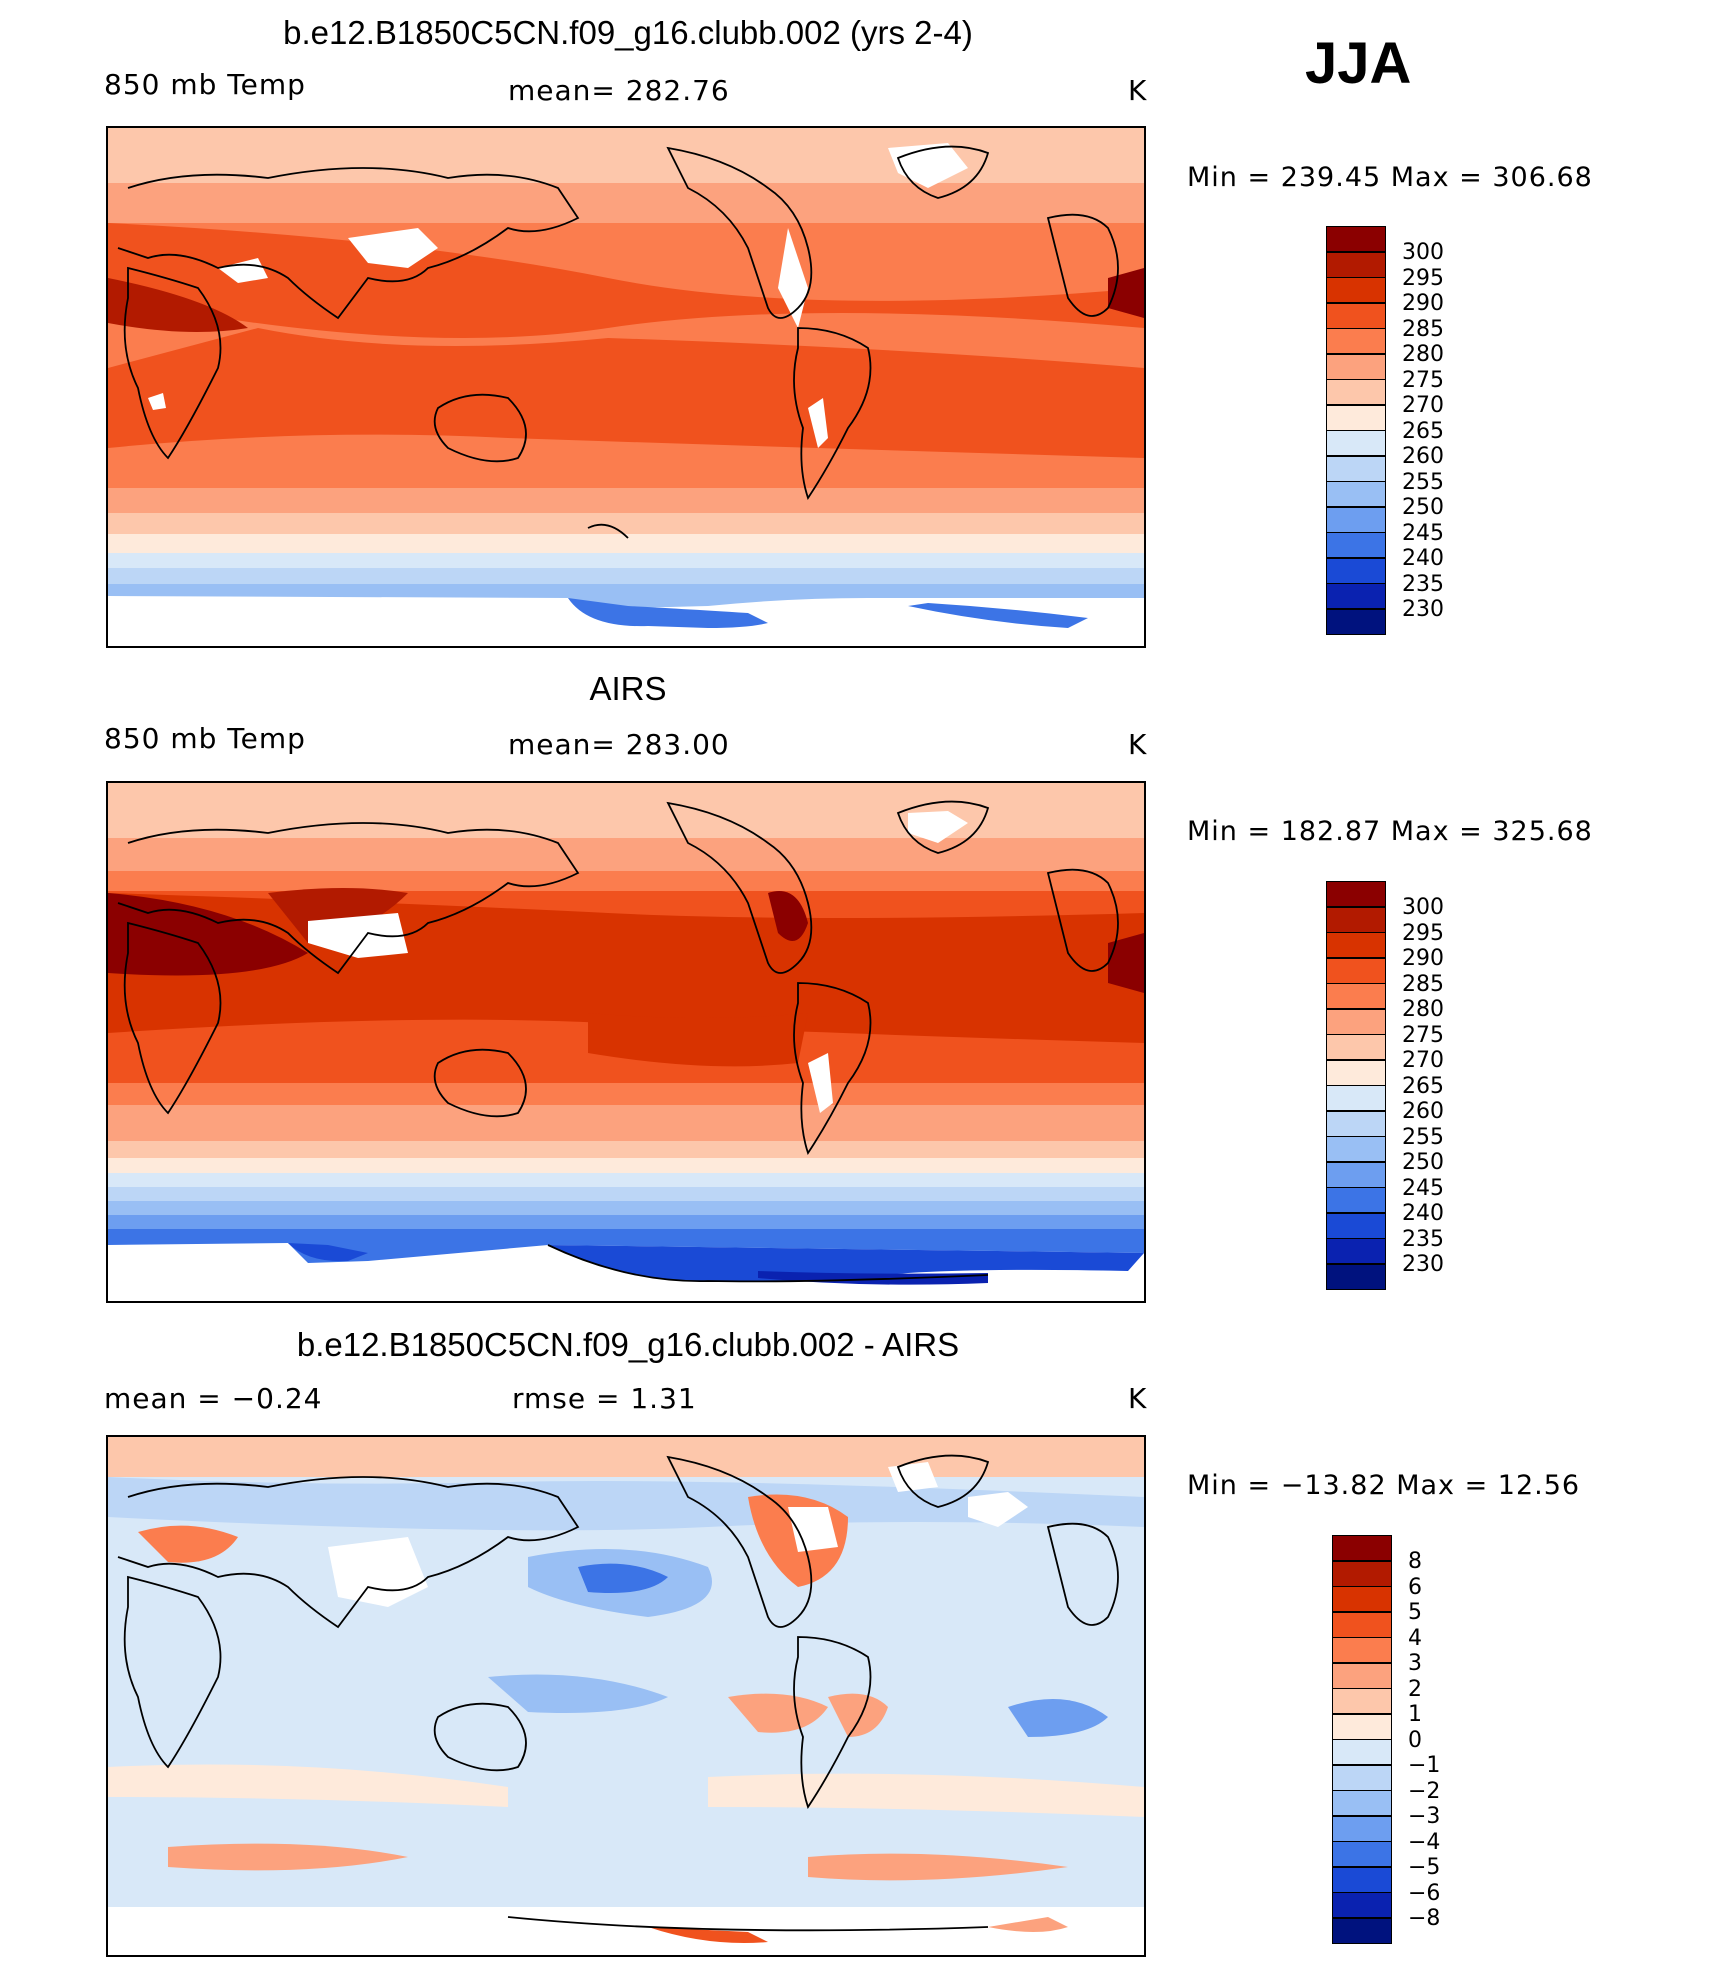 Image resolution: width=1710 pixels, height=1963 pixels. I want to click on cbar2-label: 290, so click(1423, 958).